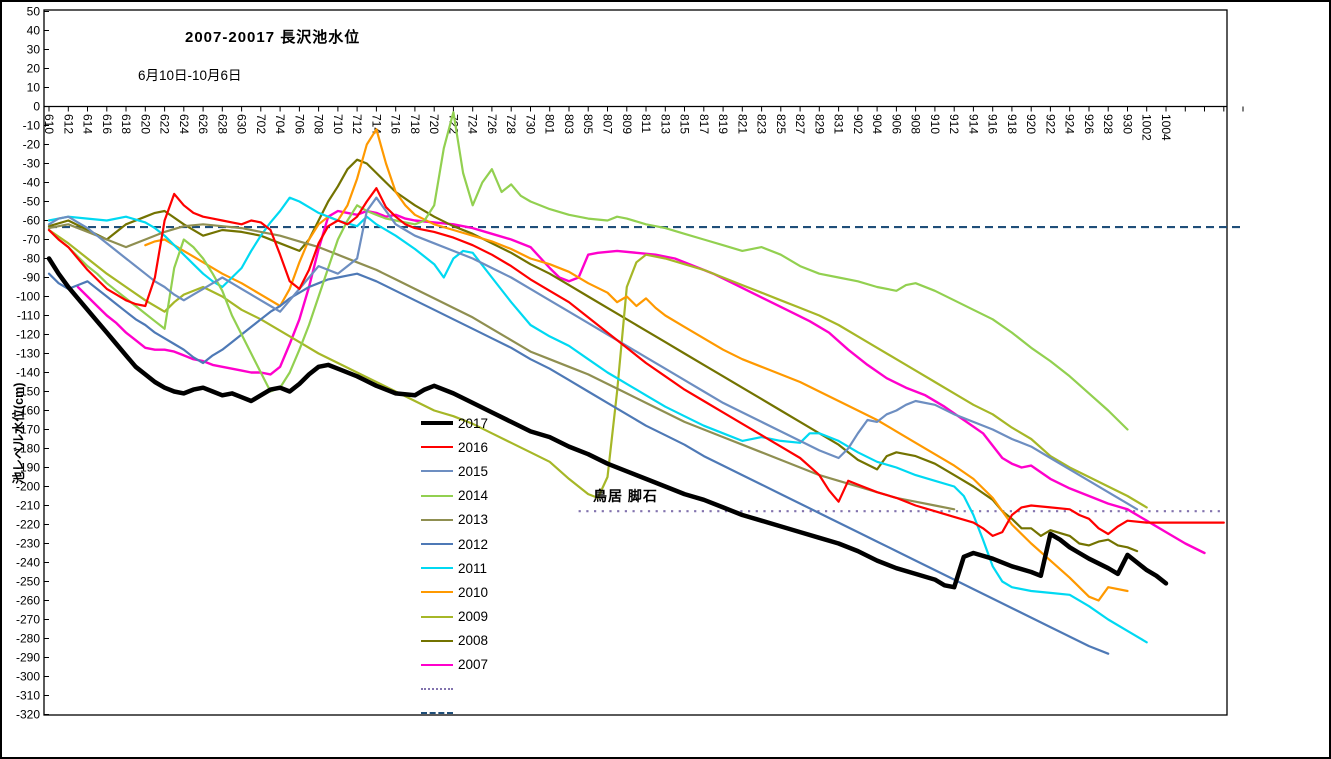  I want to click on x-tick-label: 916, so click(993, 124).